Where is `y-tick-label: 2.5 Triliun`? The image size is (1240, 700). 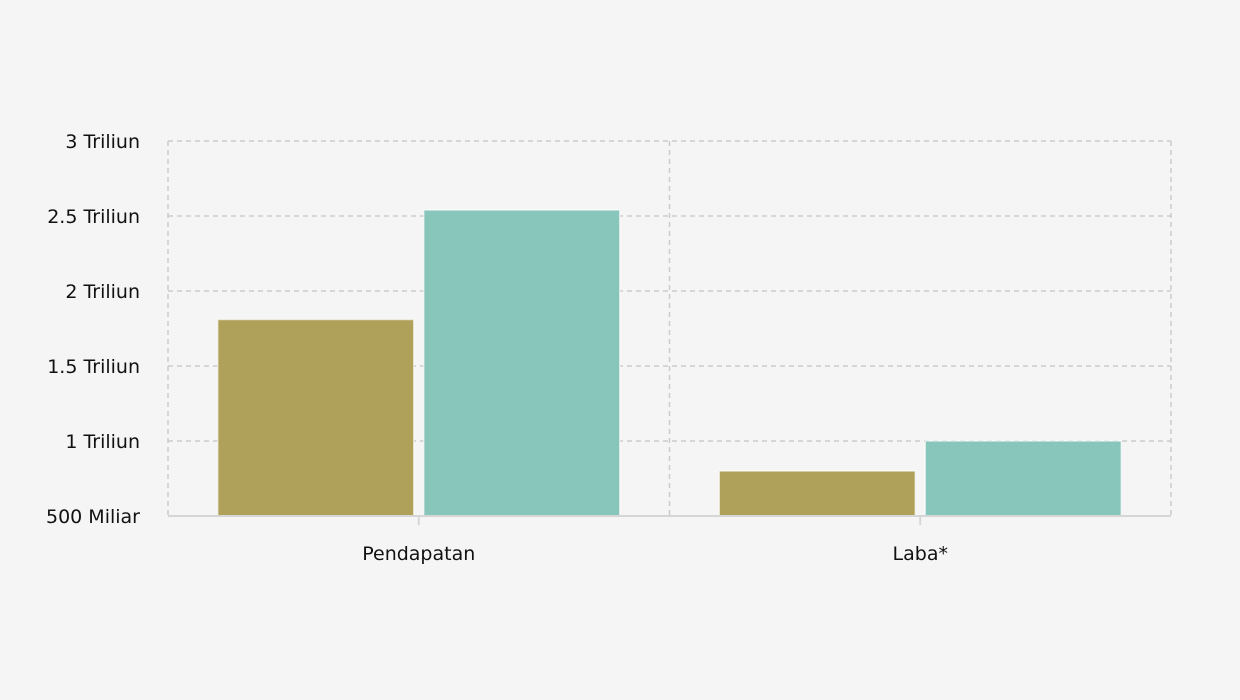 y-tick-label: 2.5 Triliun is located at coordinates (93, 217).